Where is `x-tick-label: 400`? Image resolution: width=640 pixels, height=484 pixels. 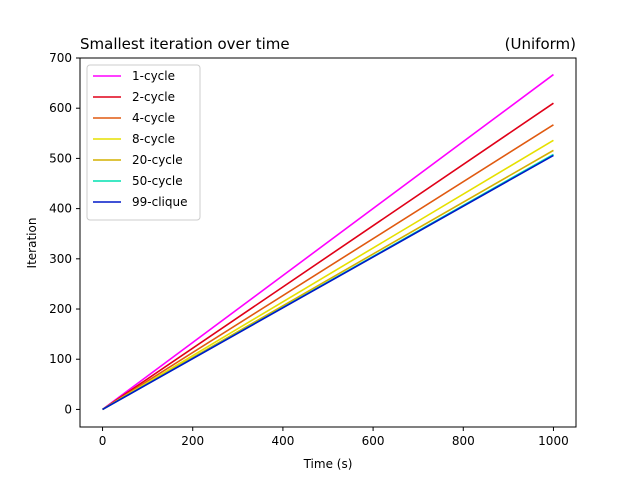
x-tick-label: 400 is located at coordinates (282, 441).